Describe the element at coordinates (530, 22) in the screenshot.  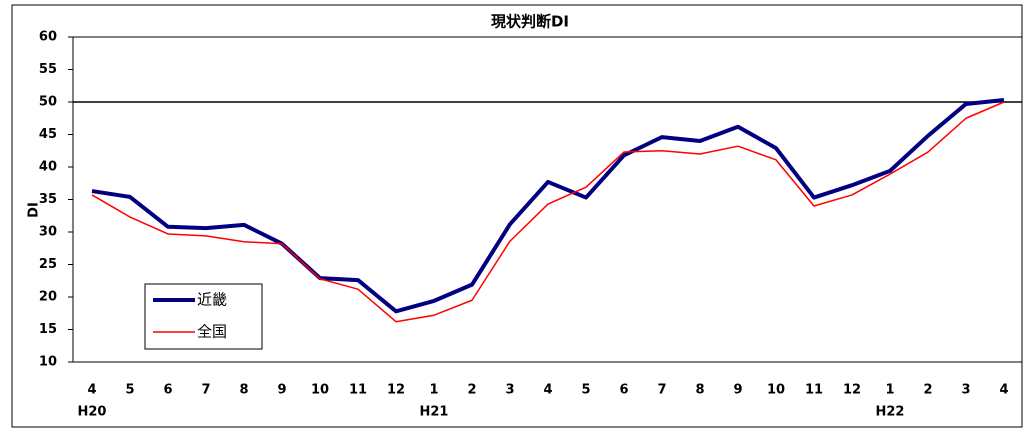
I see `chart-title: 現状判断DI` at that location.